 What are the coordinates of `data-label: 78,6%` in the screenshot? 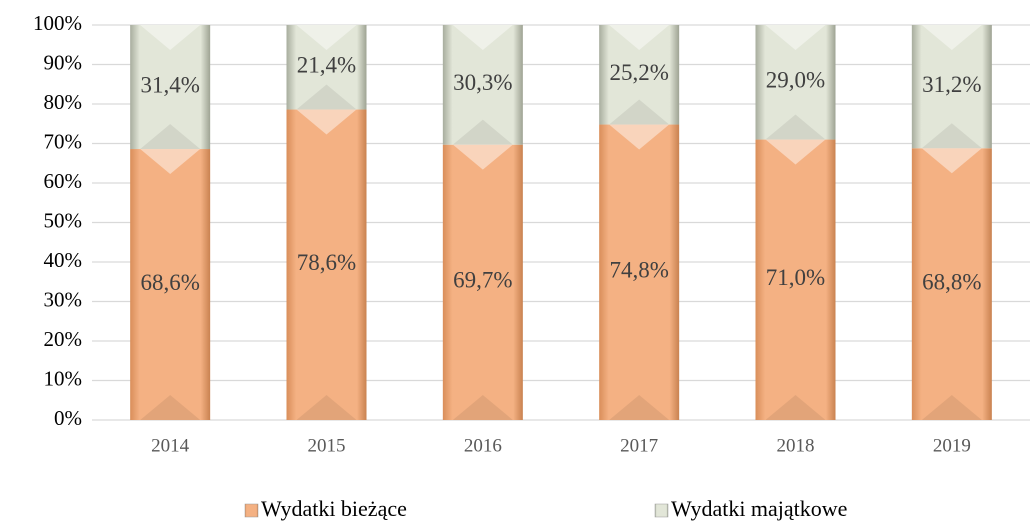 It's located at (326, 262).